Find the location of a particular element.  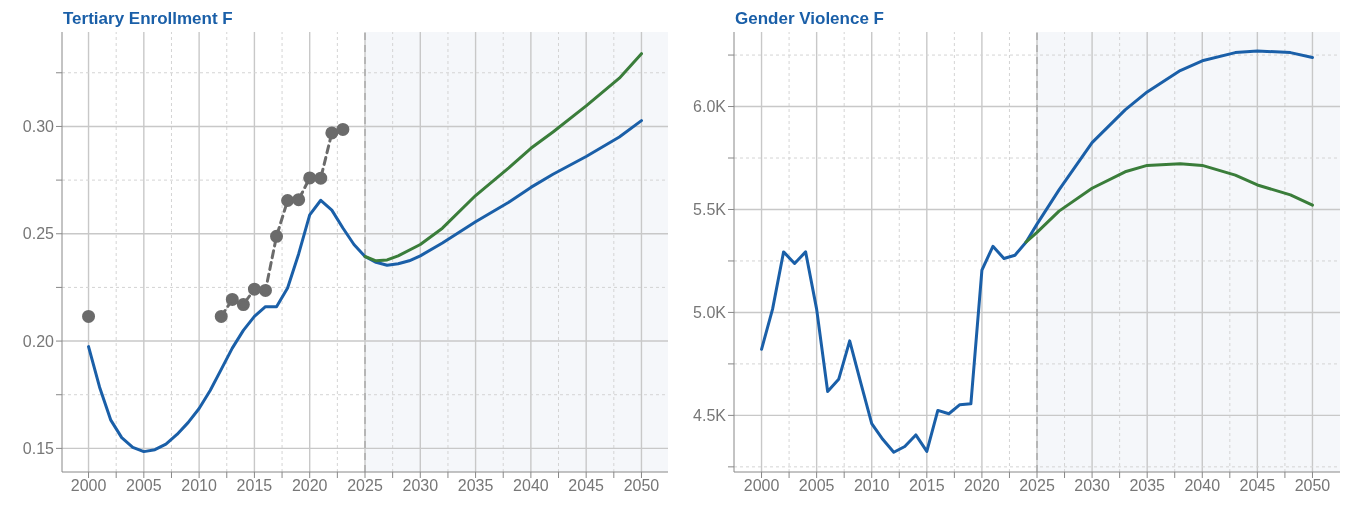

y-tick-label: 5.5K is located at coordinates (710, 210).